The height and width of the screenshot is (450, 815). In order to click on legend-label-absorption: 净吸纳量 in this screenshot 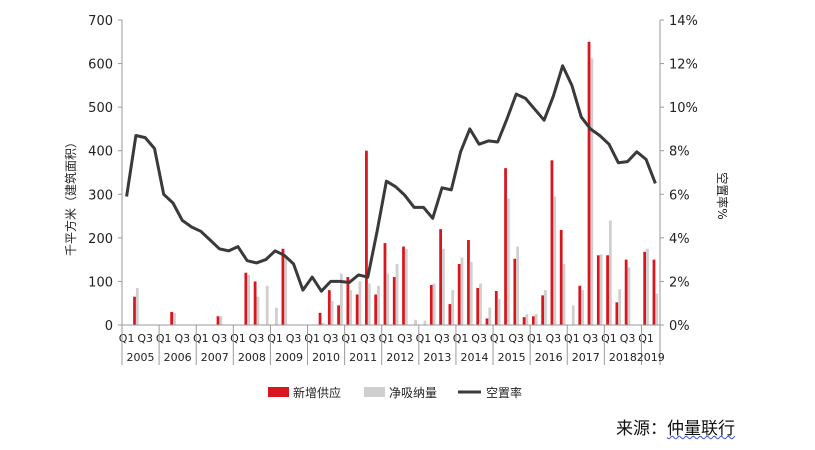, I will do `click(413, 393)`.